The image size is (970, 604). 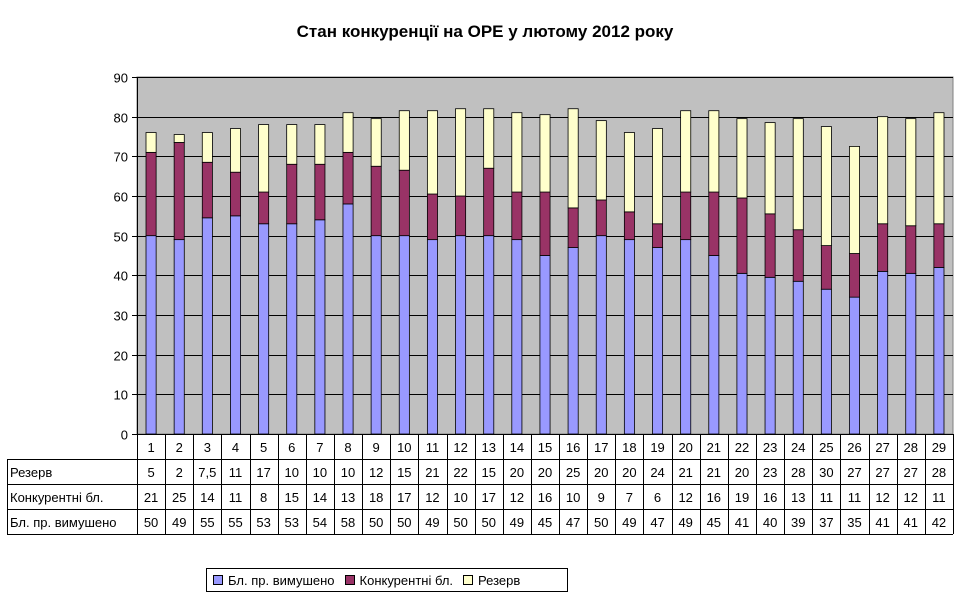 I want to click on table-cell: 16, so click(x=770, y=497).